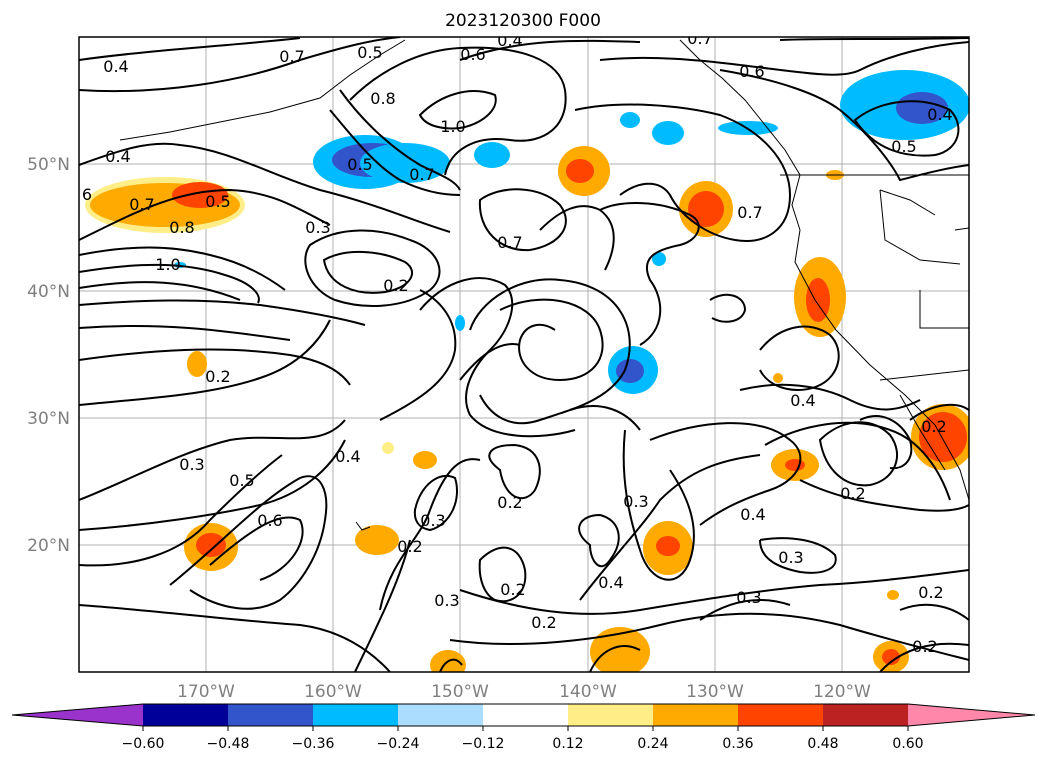 This screenshot has height=765, width=1047. I want to click on colorbar-tick-label: 0.36, so click(737, 744).